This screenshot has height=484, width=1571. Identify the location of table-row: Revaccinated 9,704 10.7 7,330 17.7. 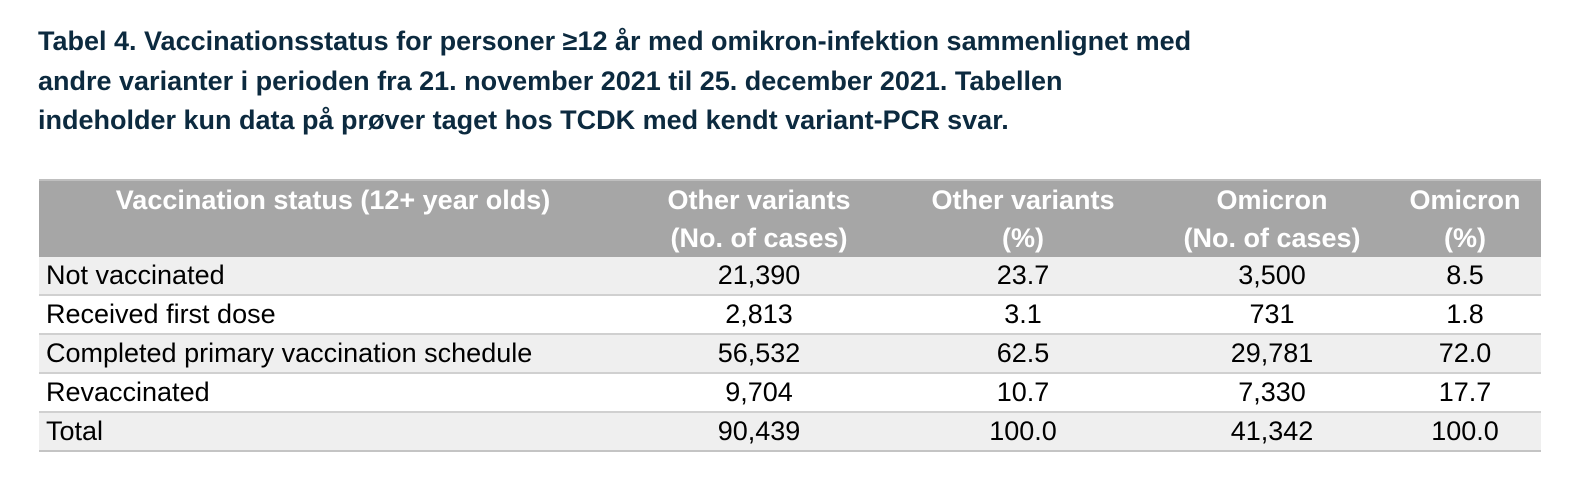
(790, 393).